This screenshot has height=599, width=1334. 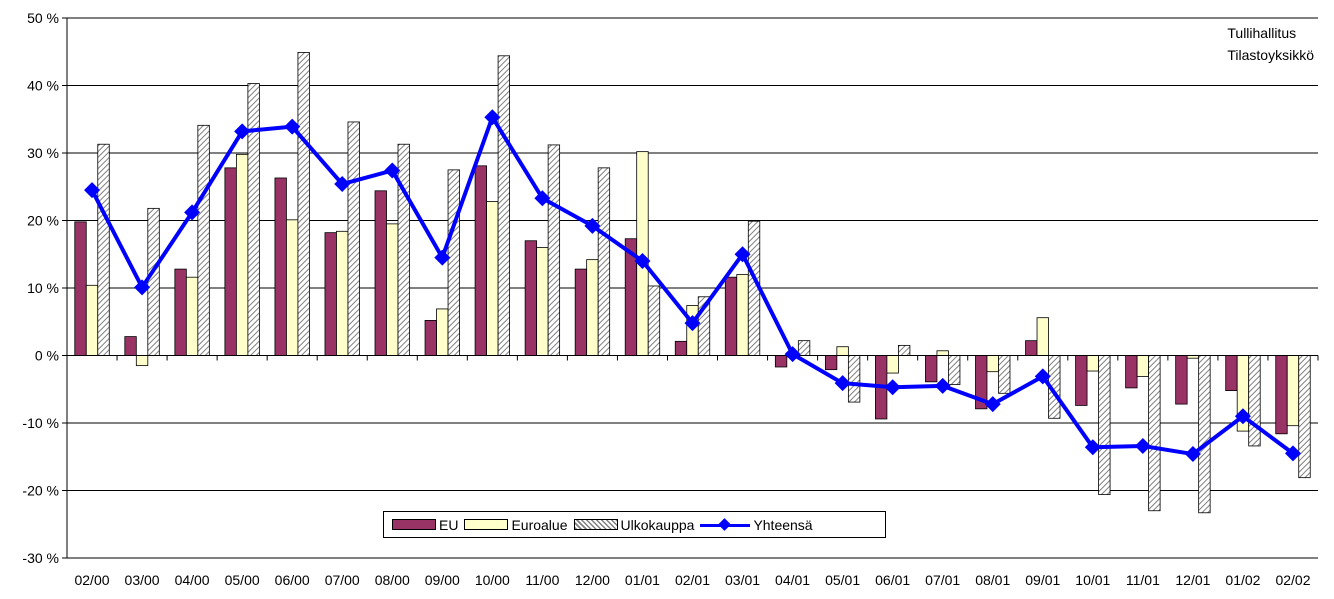 What do you see at coordinates (292, 580) in the screenshot?
I see `x-tick-label: 06/00` at bounding box center [292, 580].